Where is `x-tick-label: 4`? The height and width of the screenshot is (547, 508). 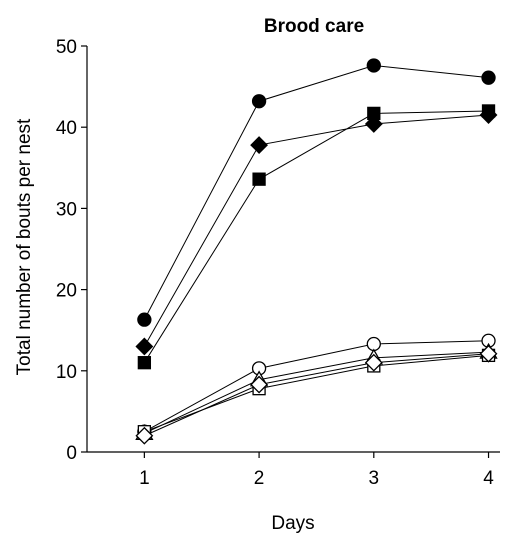
x-tick-label: 4 is located at coordinates (488, 478).